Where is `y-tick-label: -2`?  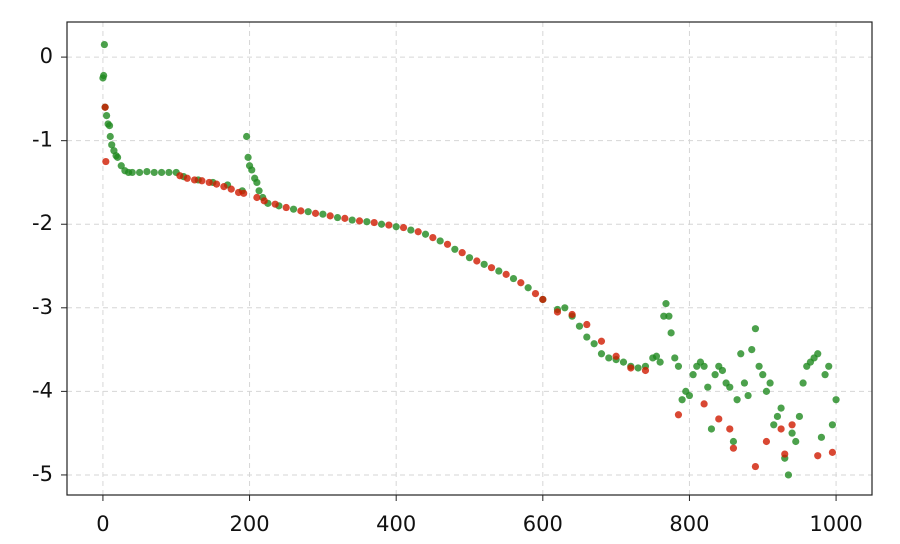
y-tick-label: -2 is located at coordinates (42, 223).